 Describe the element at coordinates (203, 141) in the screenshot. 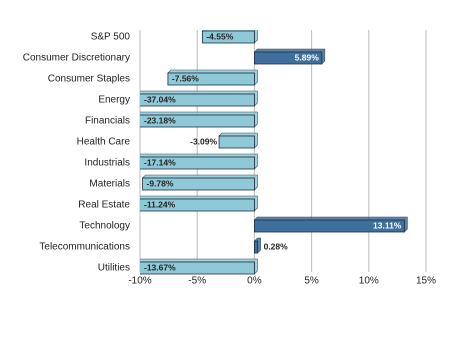

I see `value-label: -3.09%` at that location.